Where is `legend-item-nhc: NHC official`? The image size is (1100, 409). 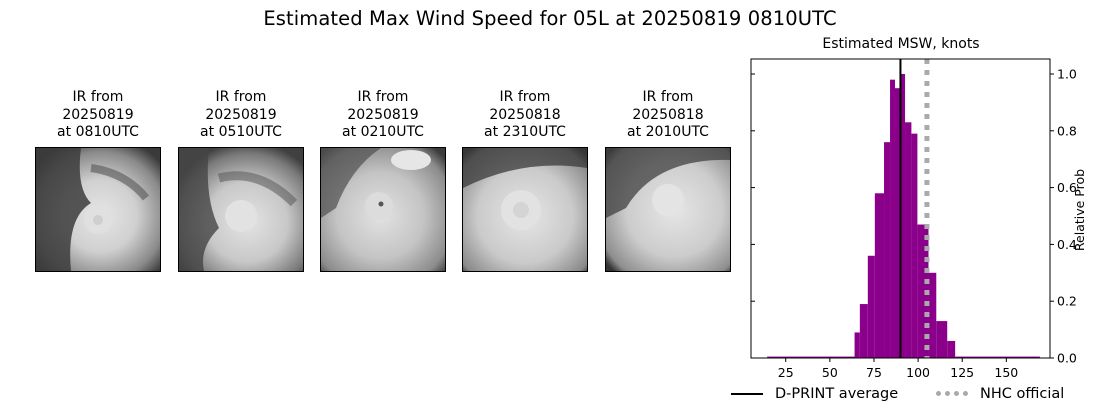
legend-item-nhc: NHC official is located at coordinates (1000, 394).